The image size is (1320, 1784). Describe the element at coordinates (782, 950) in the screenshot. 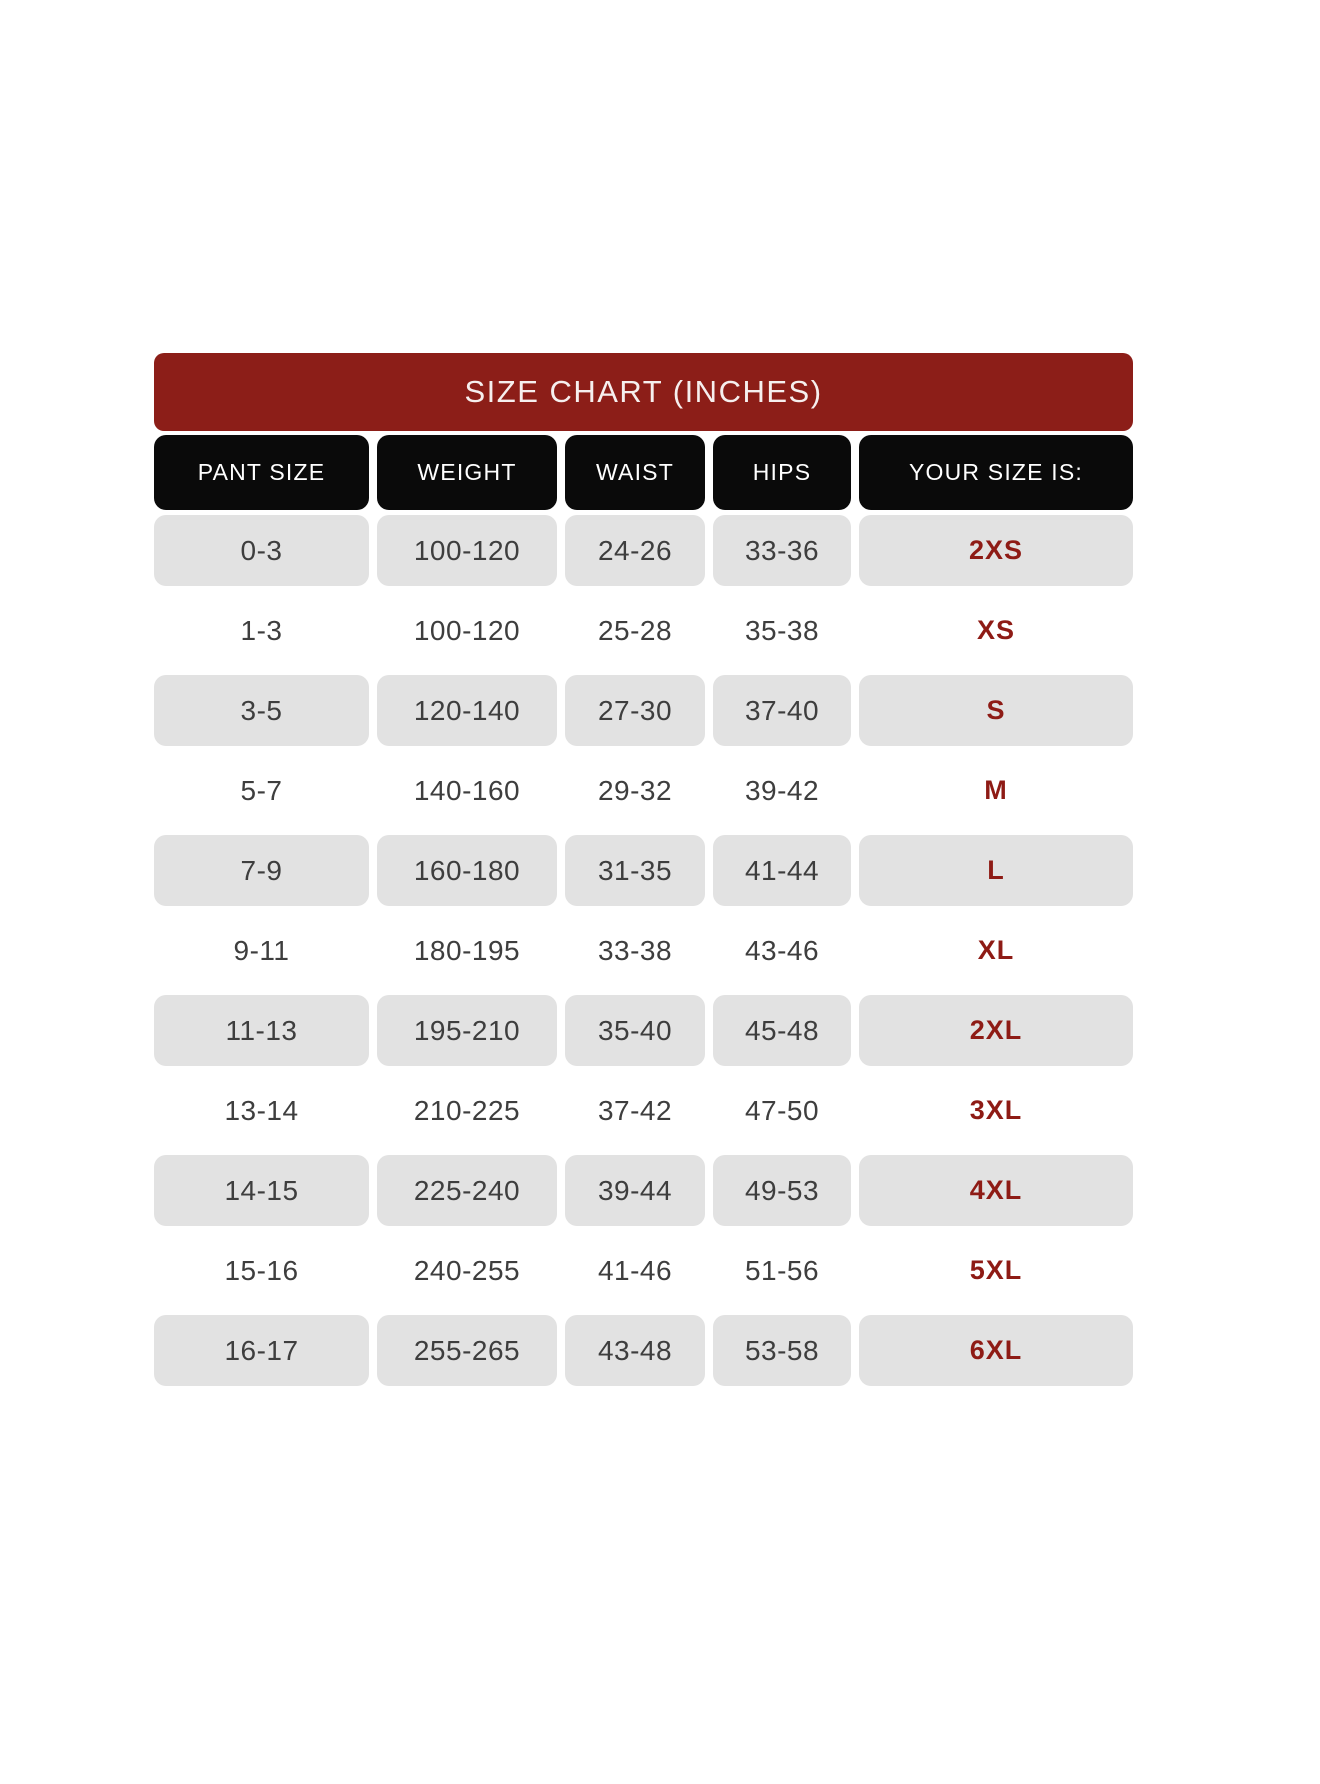

I see `data-cell-hips: 43-46` at that location.